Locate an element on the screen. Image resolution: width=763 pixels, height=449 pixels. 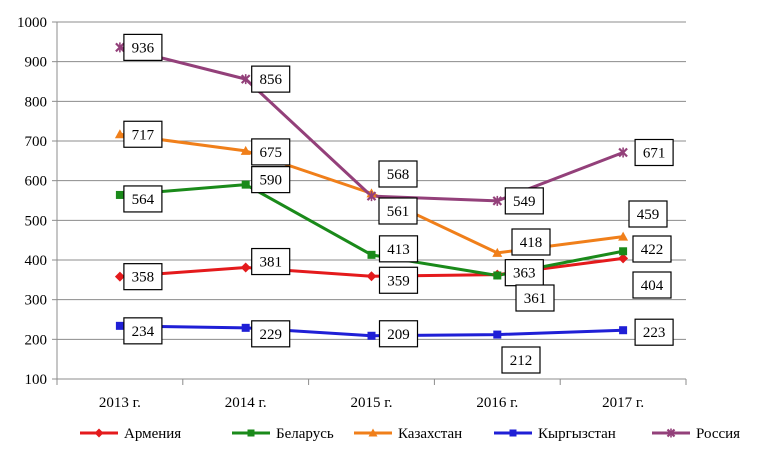
data-label-text: 234 is located at coordinates (143, 332).